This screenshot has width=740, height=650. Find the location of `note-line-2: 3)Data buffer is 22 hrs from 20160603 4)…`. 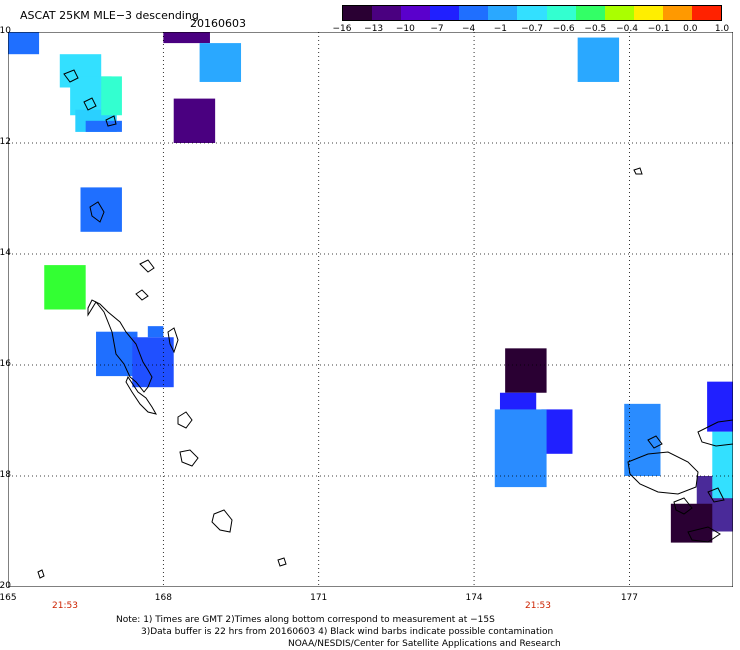

note-line-2: 3)Data buffer is 22 hrs from 20160603 4)… is located at coordinates (347, 632).